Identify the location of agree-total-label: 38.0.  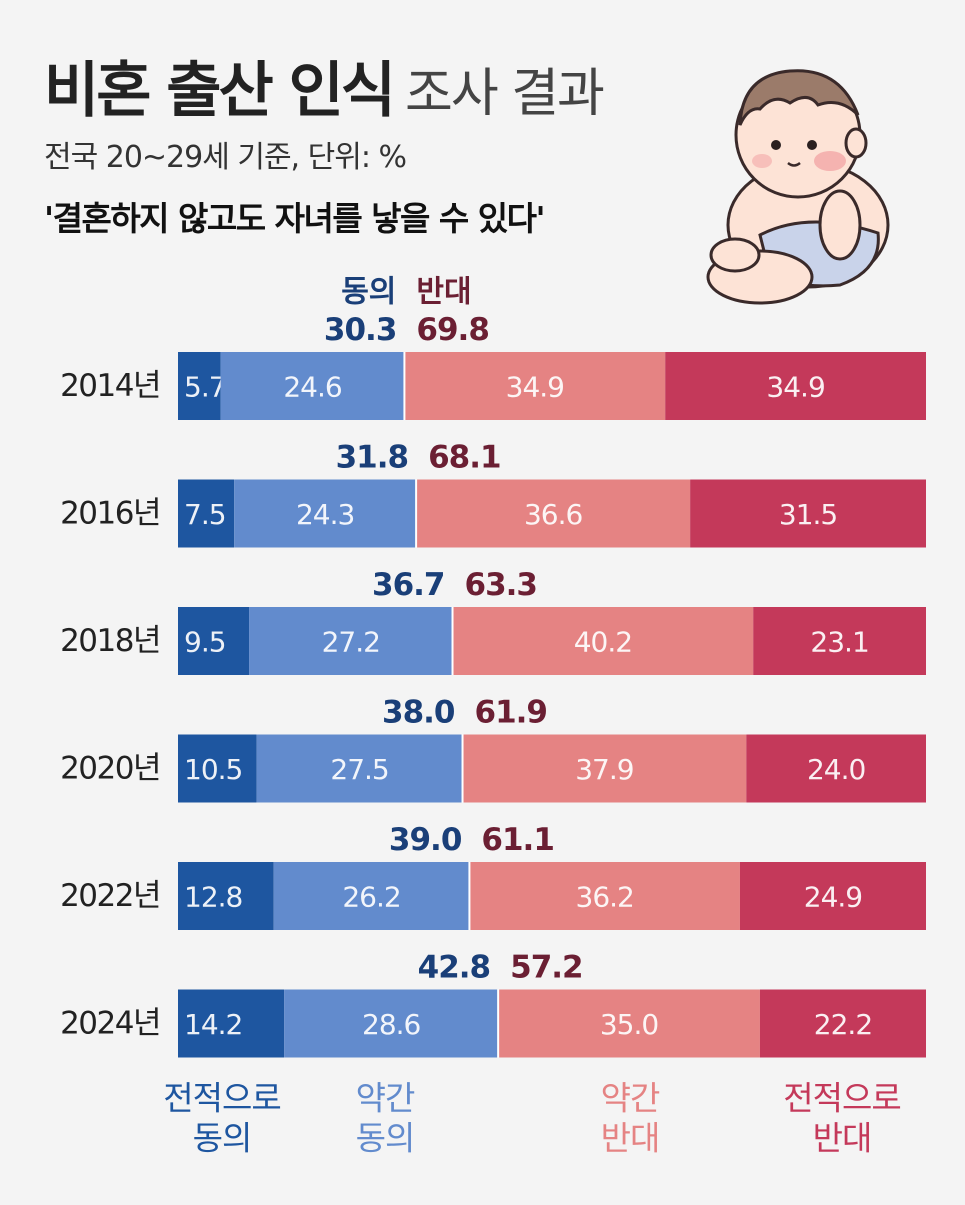
(418, 713).